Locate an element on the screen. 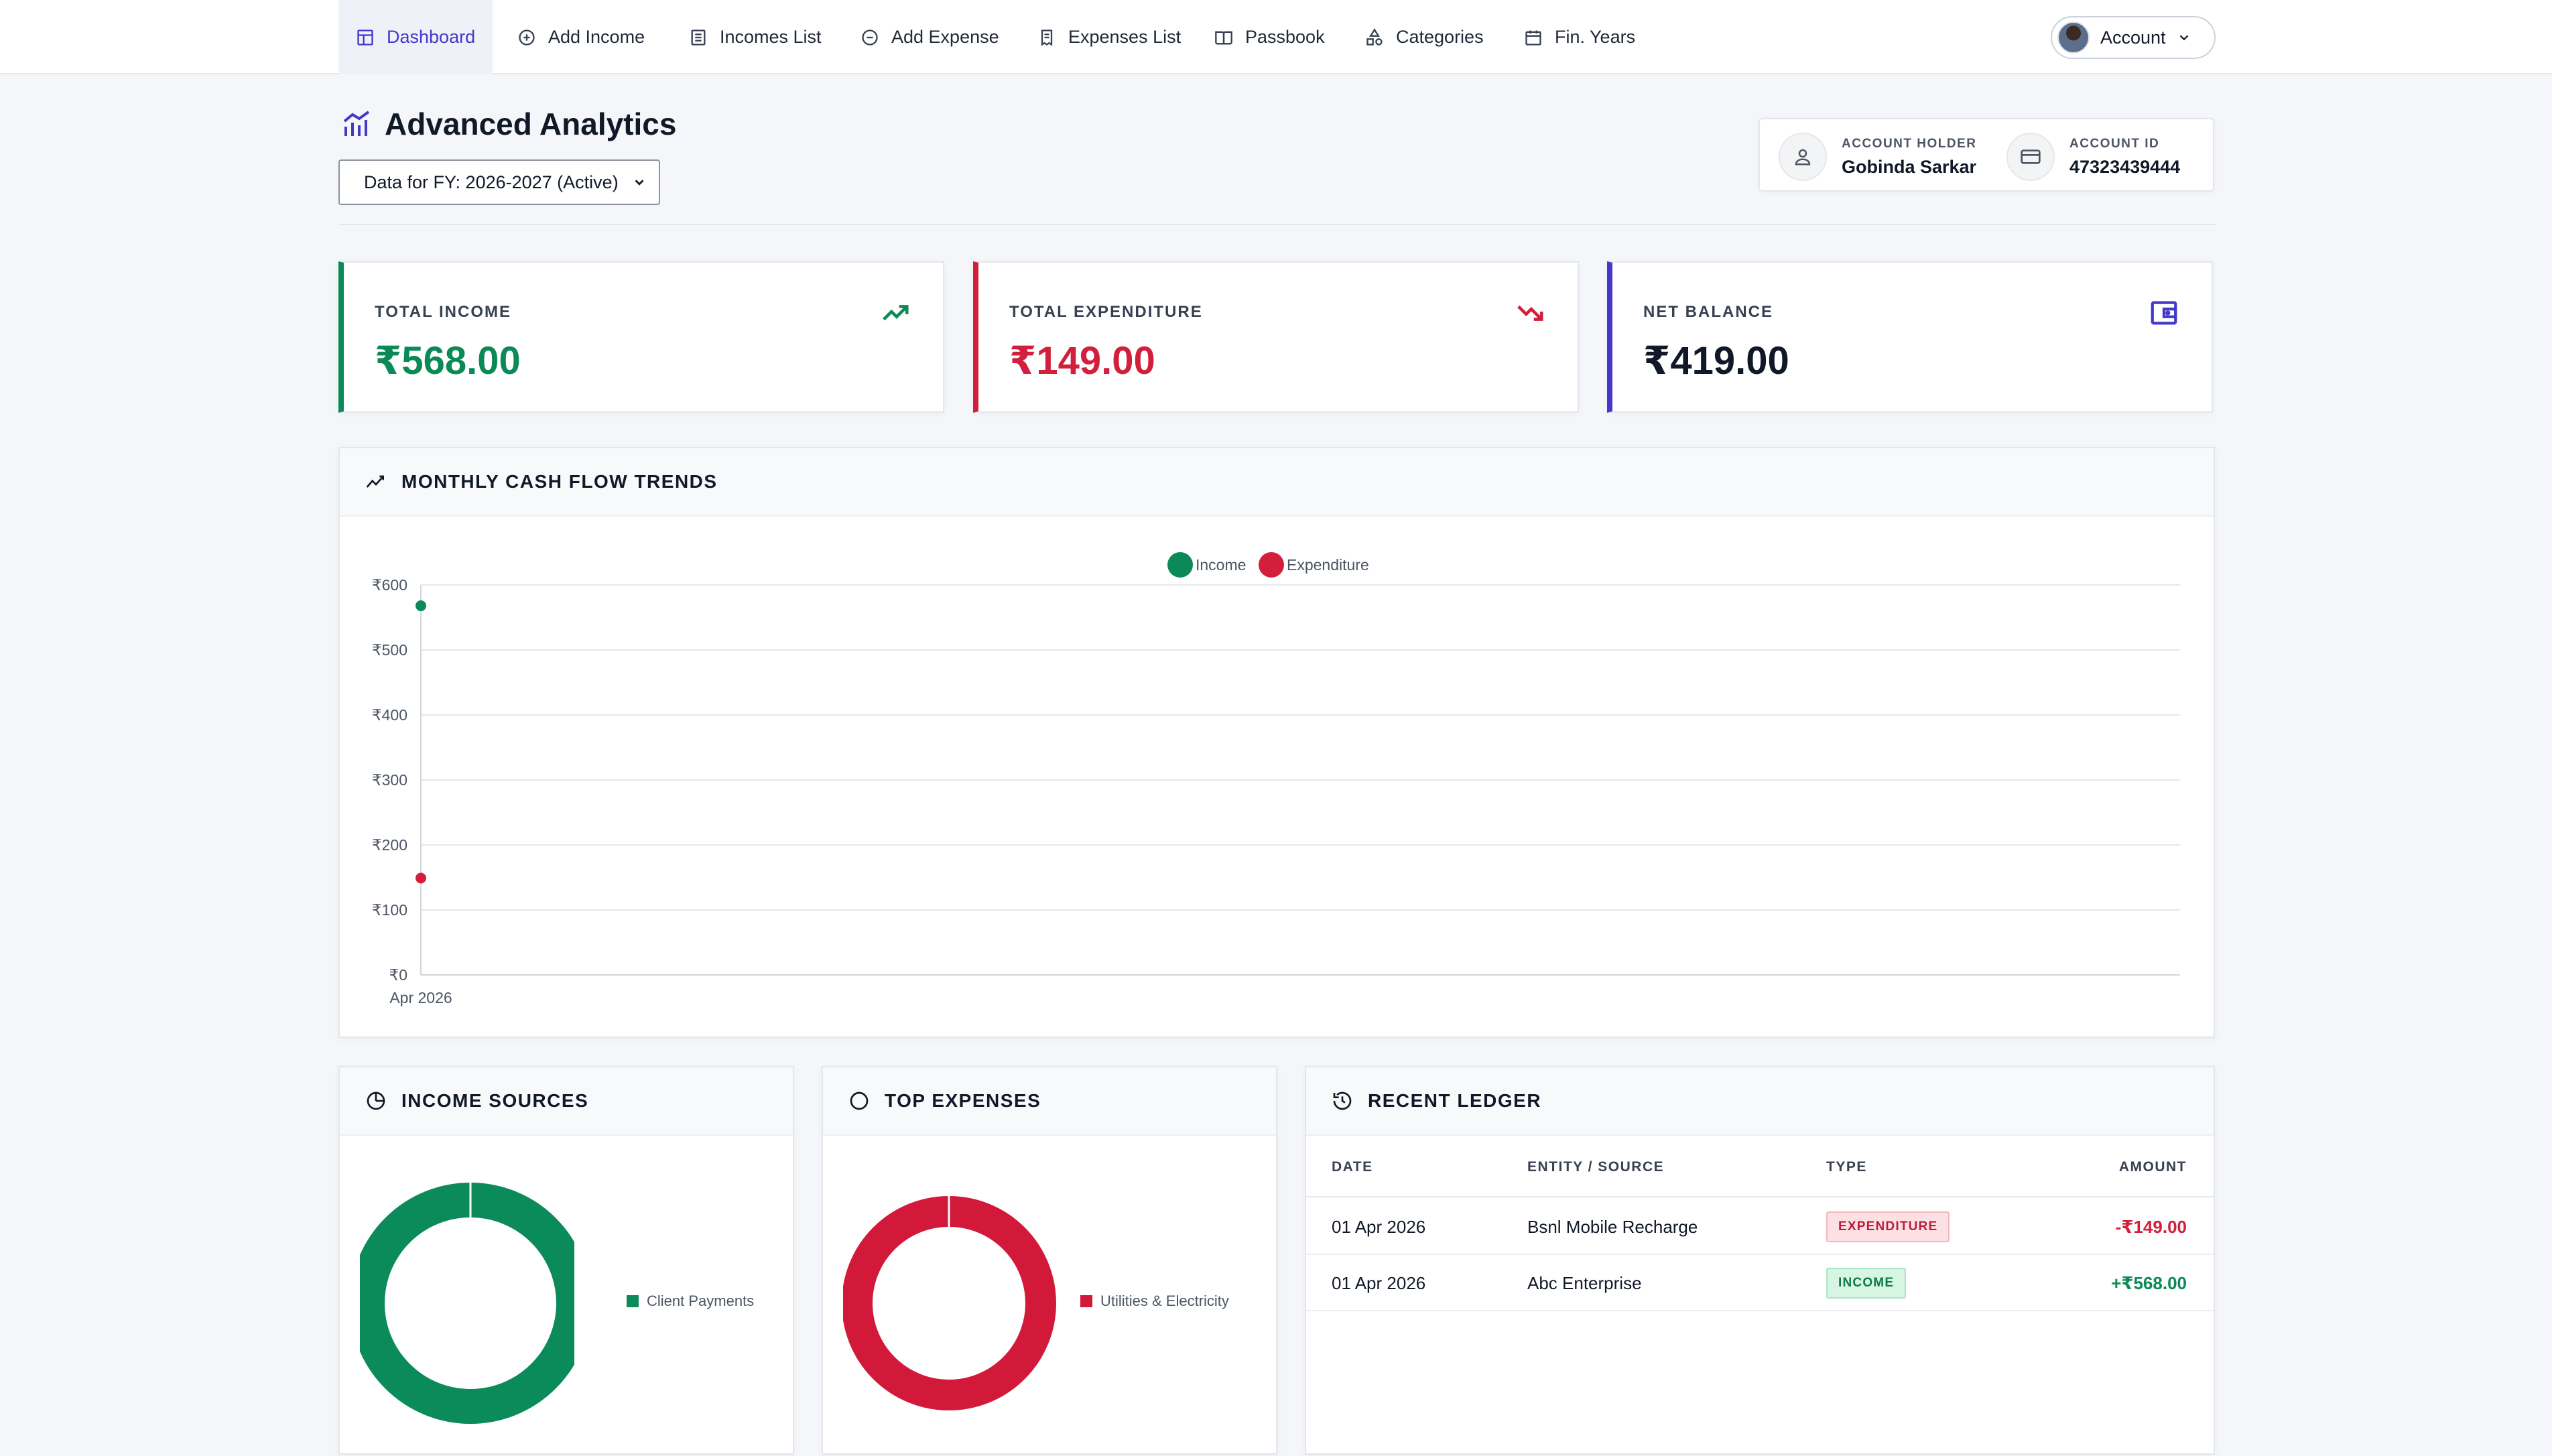  nav-fin-years: Fin. Years is located at coordinates (1579, 37).